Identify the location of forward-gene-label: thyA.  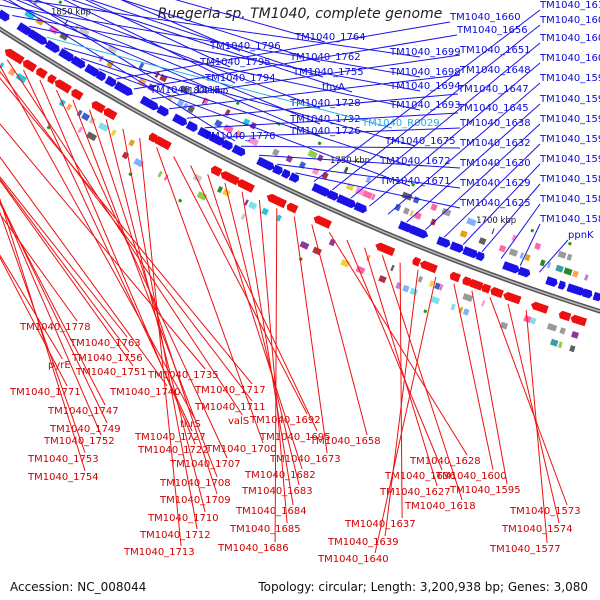
(333, 87).